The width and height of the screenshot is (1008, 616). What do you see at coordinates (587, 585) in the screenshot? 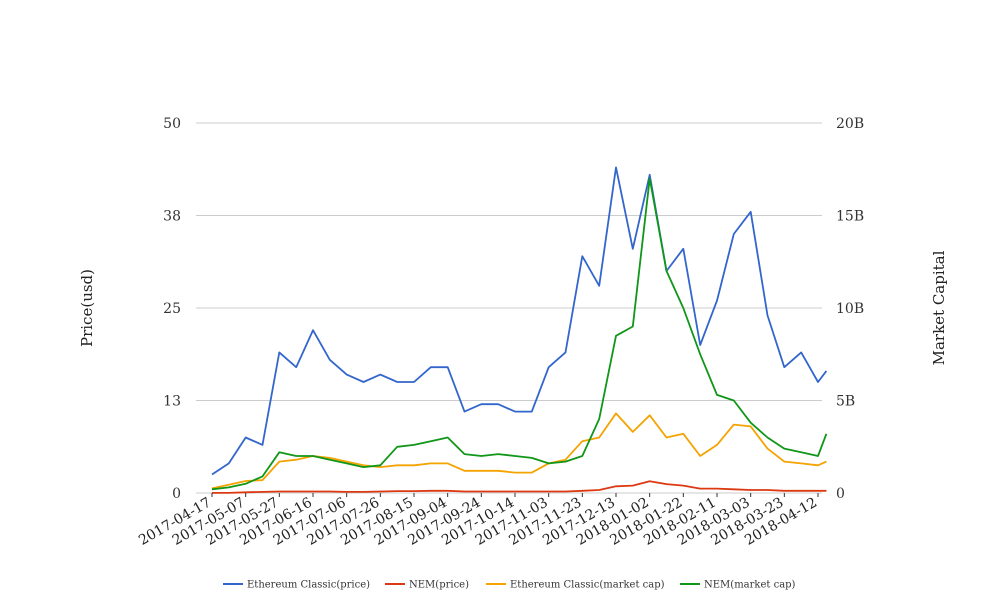
I see `legend-label: Ethereum Classic(market cap)` at bounding box center [587, 585].